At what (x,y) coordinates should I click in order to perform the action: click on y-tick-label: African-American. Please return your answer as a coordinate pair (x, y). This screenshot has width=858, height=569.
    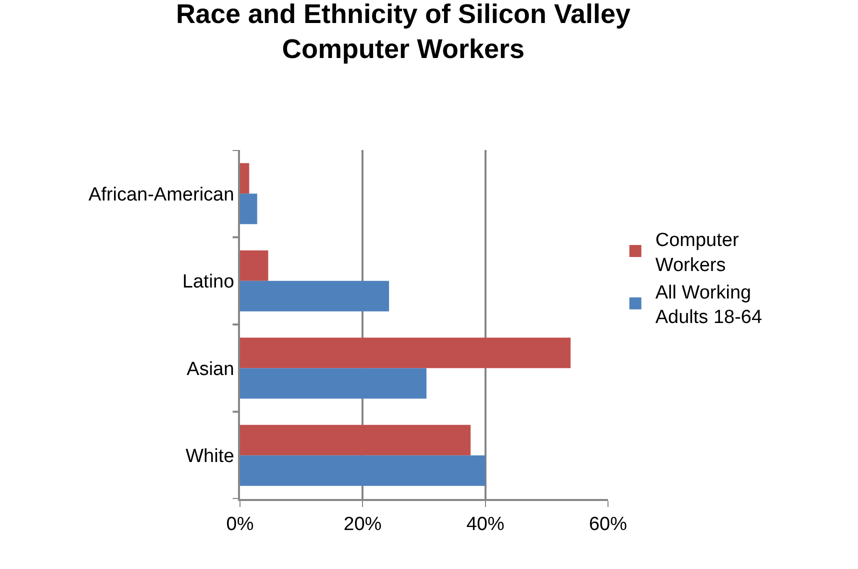
    Looking at the image, I should click on (161, 195).